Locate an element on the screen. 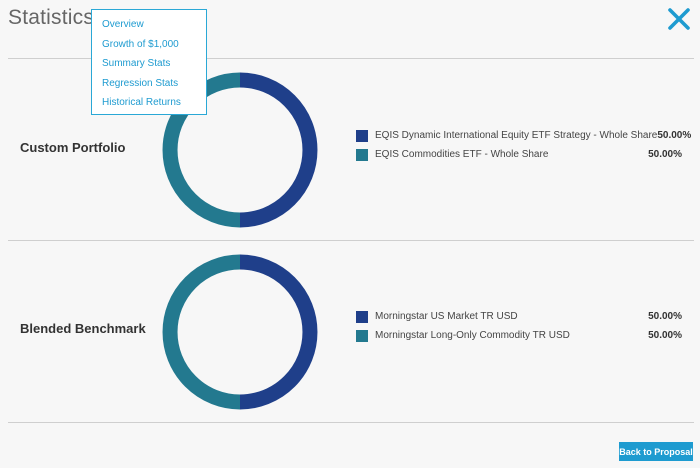 This screenshot has height=468, width=700. legend-row: Morningstar US Market TR USD 50.00% is located at coordinates (519, 316).